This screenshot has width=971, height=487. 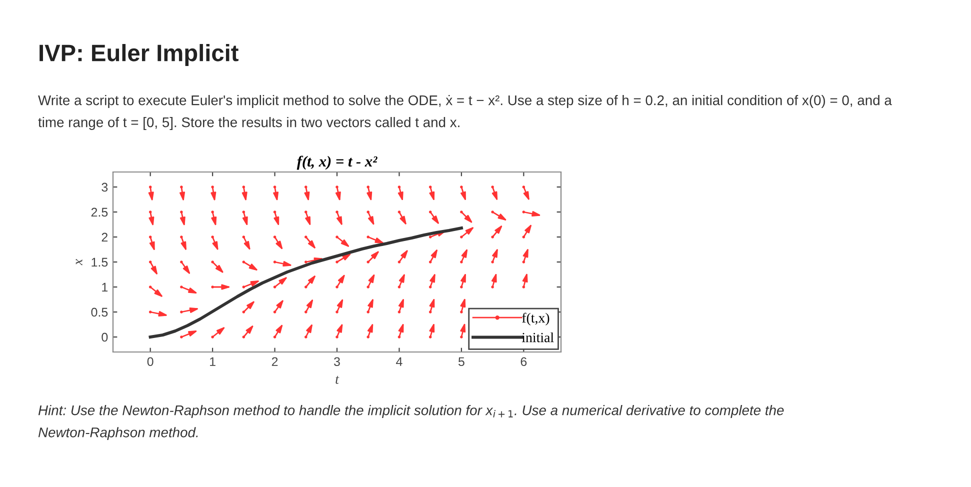 What do you see at coordinates (105, 237) in the screenshot?
I see `y-tick-label: 2` at bounding box center [105, 237].